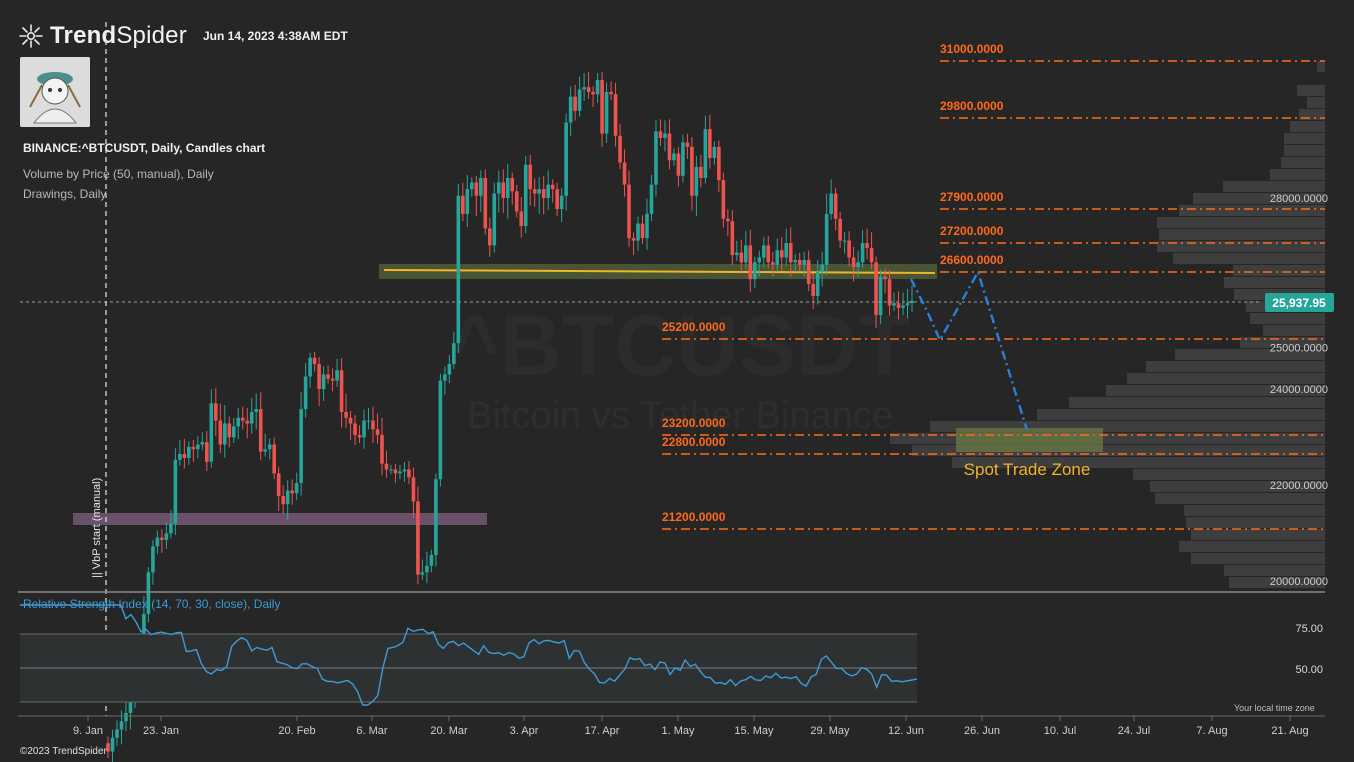  What do you see at coordinates (1274, 708) in the screenshot?
I see `local-timezone-label: Your local time zone` at bounding box center [1274, 708].